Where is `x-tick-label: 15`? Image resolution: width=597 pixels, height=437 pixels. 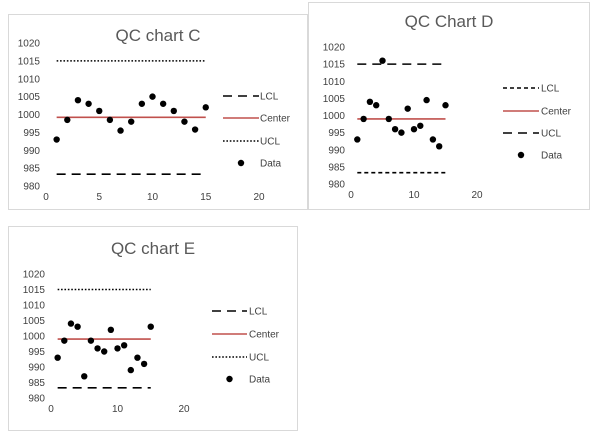 x-tick-label: 15 is located at coordinates (206, 197).